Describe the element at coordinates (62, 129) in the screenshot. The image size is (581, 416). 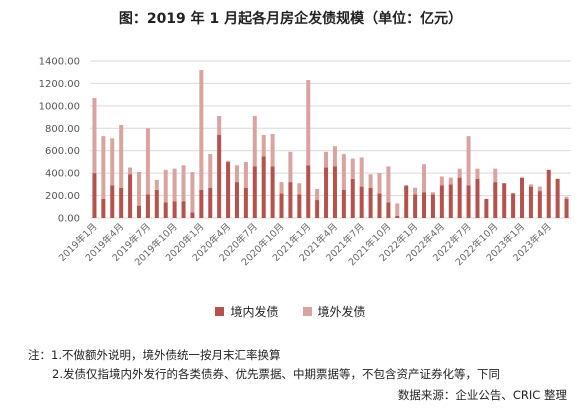
I see `y-tick-label: 800.00` at that location.